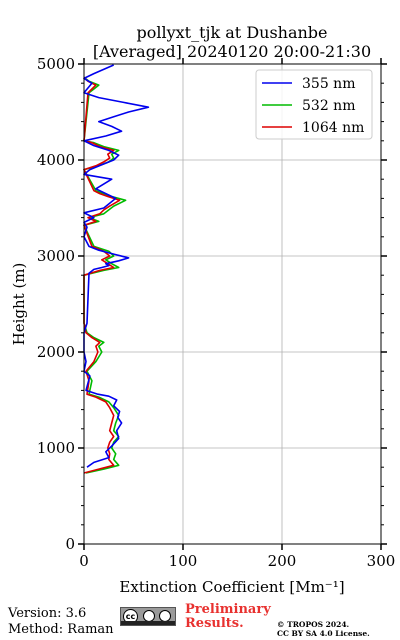 The width and height of the screenshot is (400, 640). I want to click on chart-subtitle: [Averaged] 20240120 20:00-21:30, so click(232, 51).